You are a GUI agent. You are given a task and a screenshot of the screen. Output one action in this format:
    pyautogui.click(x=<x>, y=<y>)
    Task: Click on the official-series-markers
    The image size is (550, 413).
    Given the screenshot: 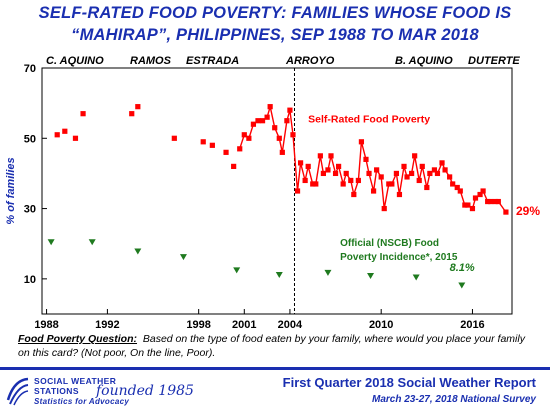 What is the action you would take?
    pyautogui.click(x=256, y=264)
    